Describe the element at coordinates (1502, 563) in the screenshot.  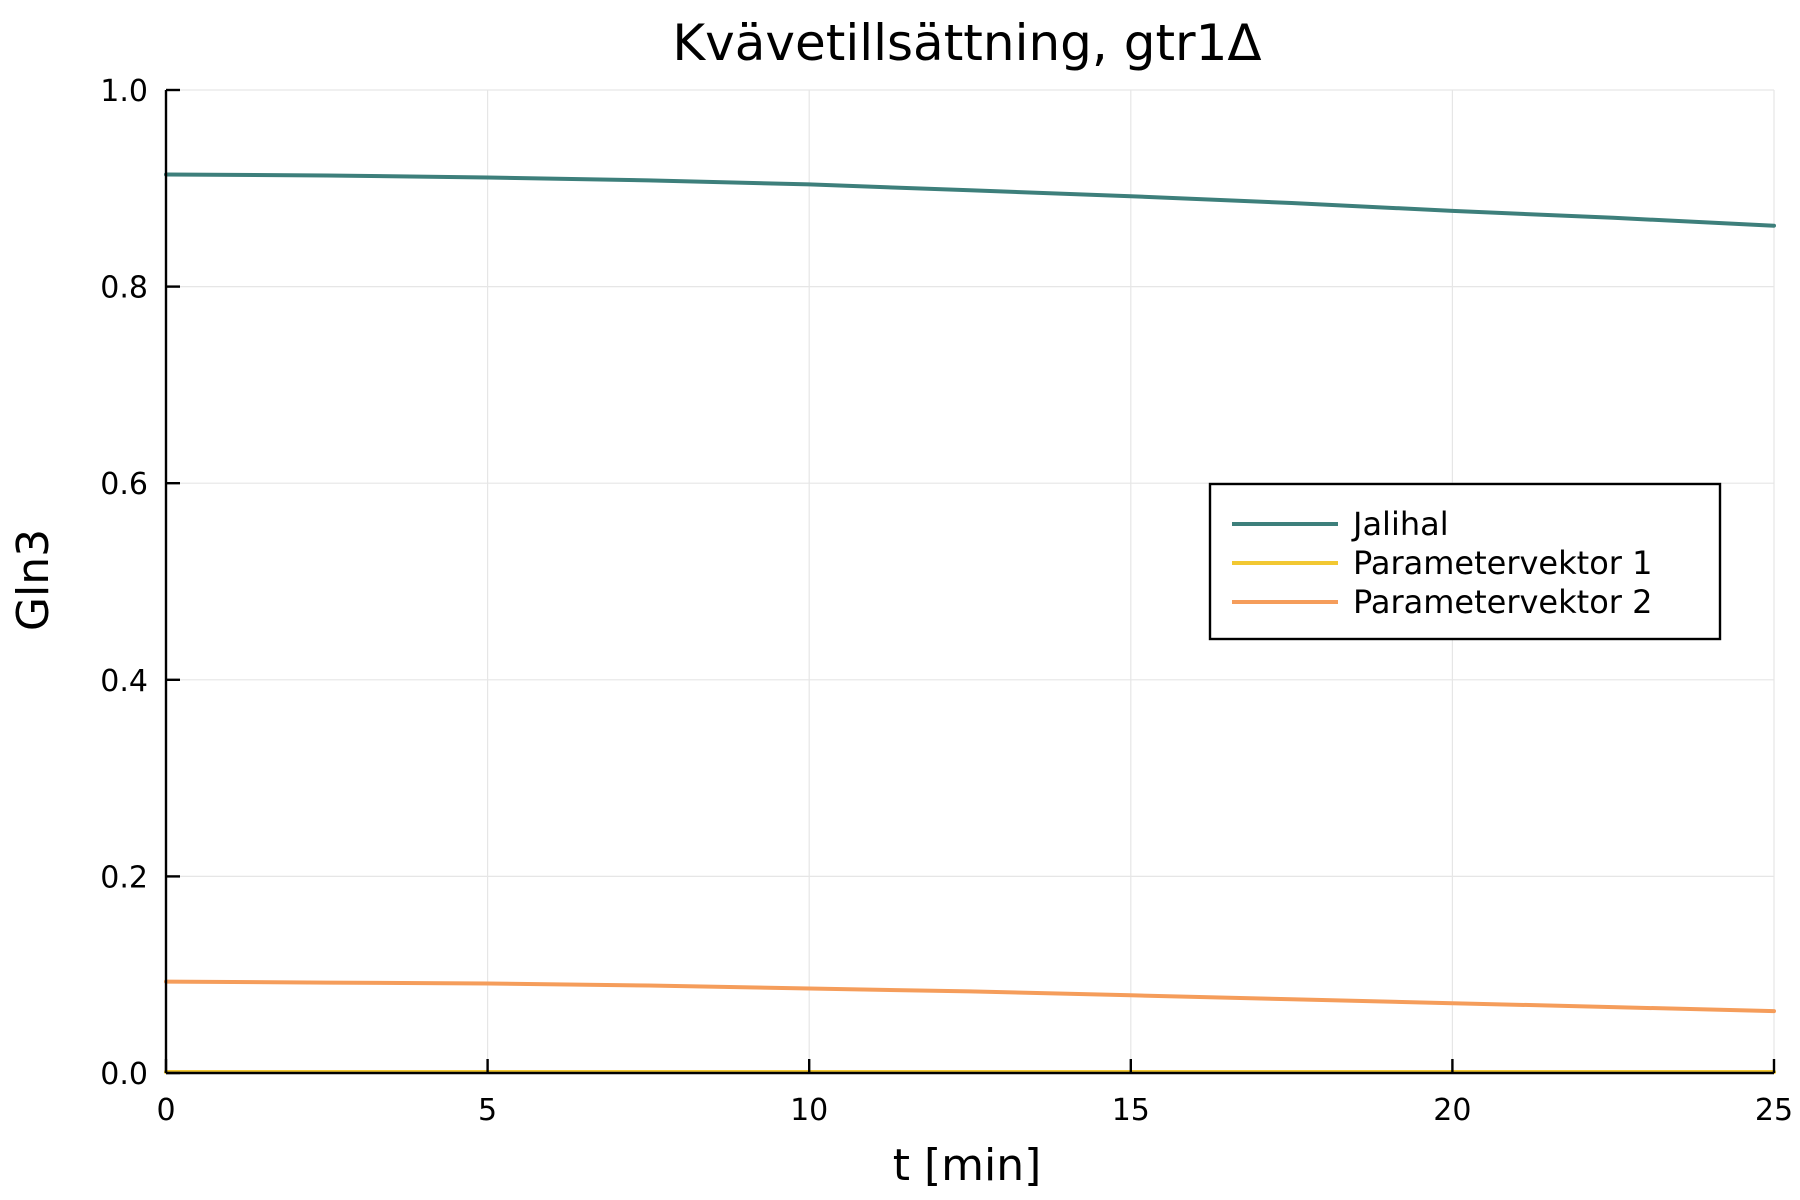
I see `legend-label-2: Parametervektor 1` at that location.